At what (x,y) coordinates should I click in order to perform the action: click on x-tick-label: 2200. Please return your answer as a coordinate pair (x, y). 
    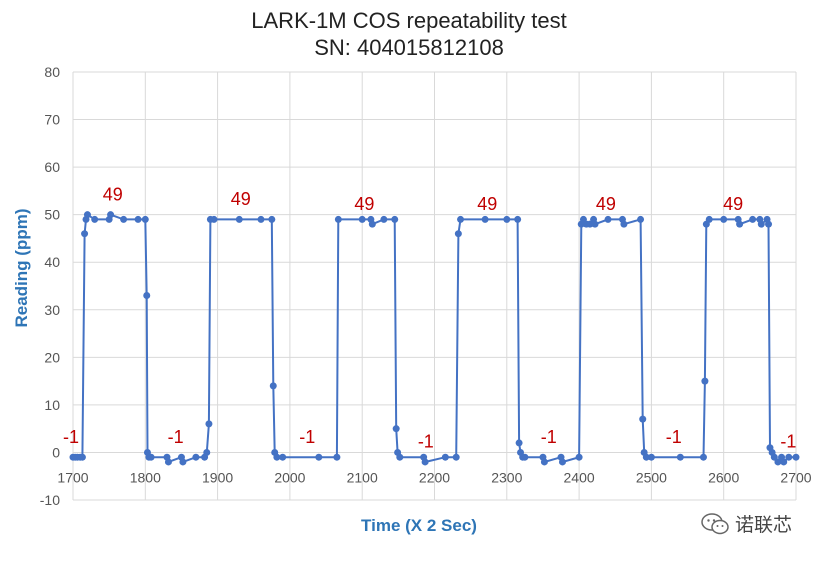
    Looking at the image, I should click on (434, 477).